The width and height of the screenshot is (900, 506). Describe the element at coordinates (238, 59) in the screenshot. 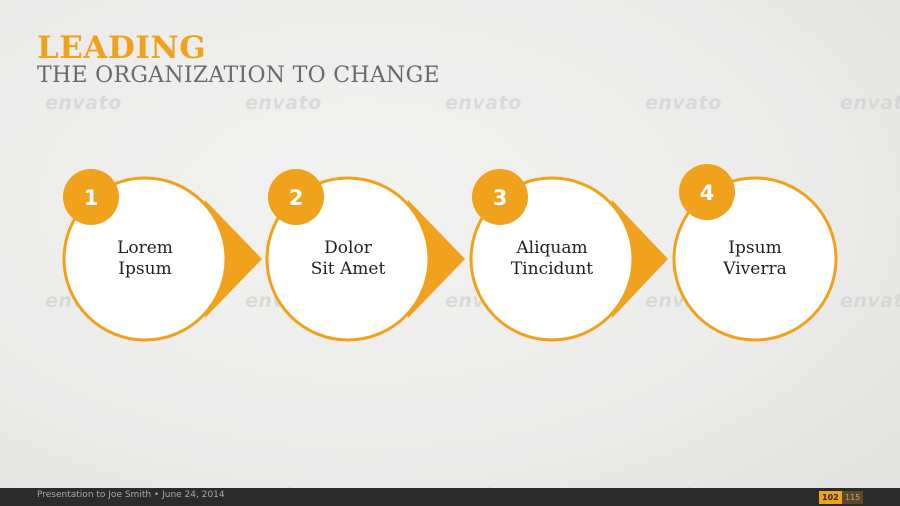

I see `title-block: LEADING THE ORGANIZATION TO CHANGE` at that location.